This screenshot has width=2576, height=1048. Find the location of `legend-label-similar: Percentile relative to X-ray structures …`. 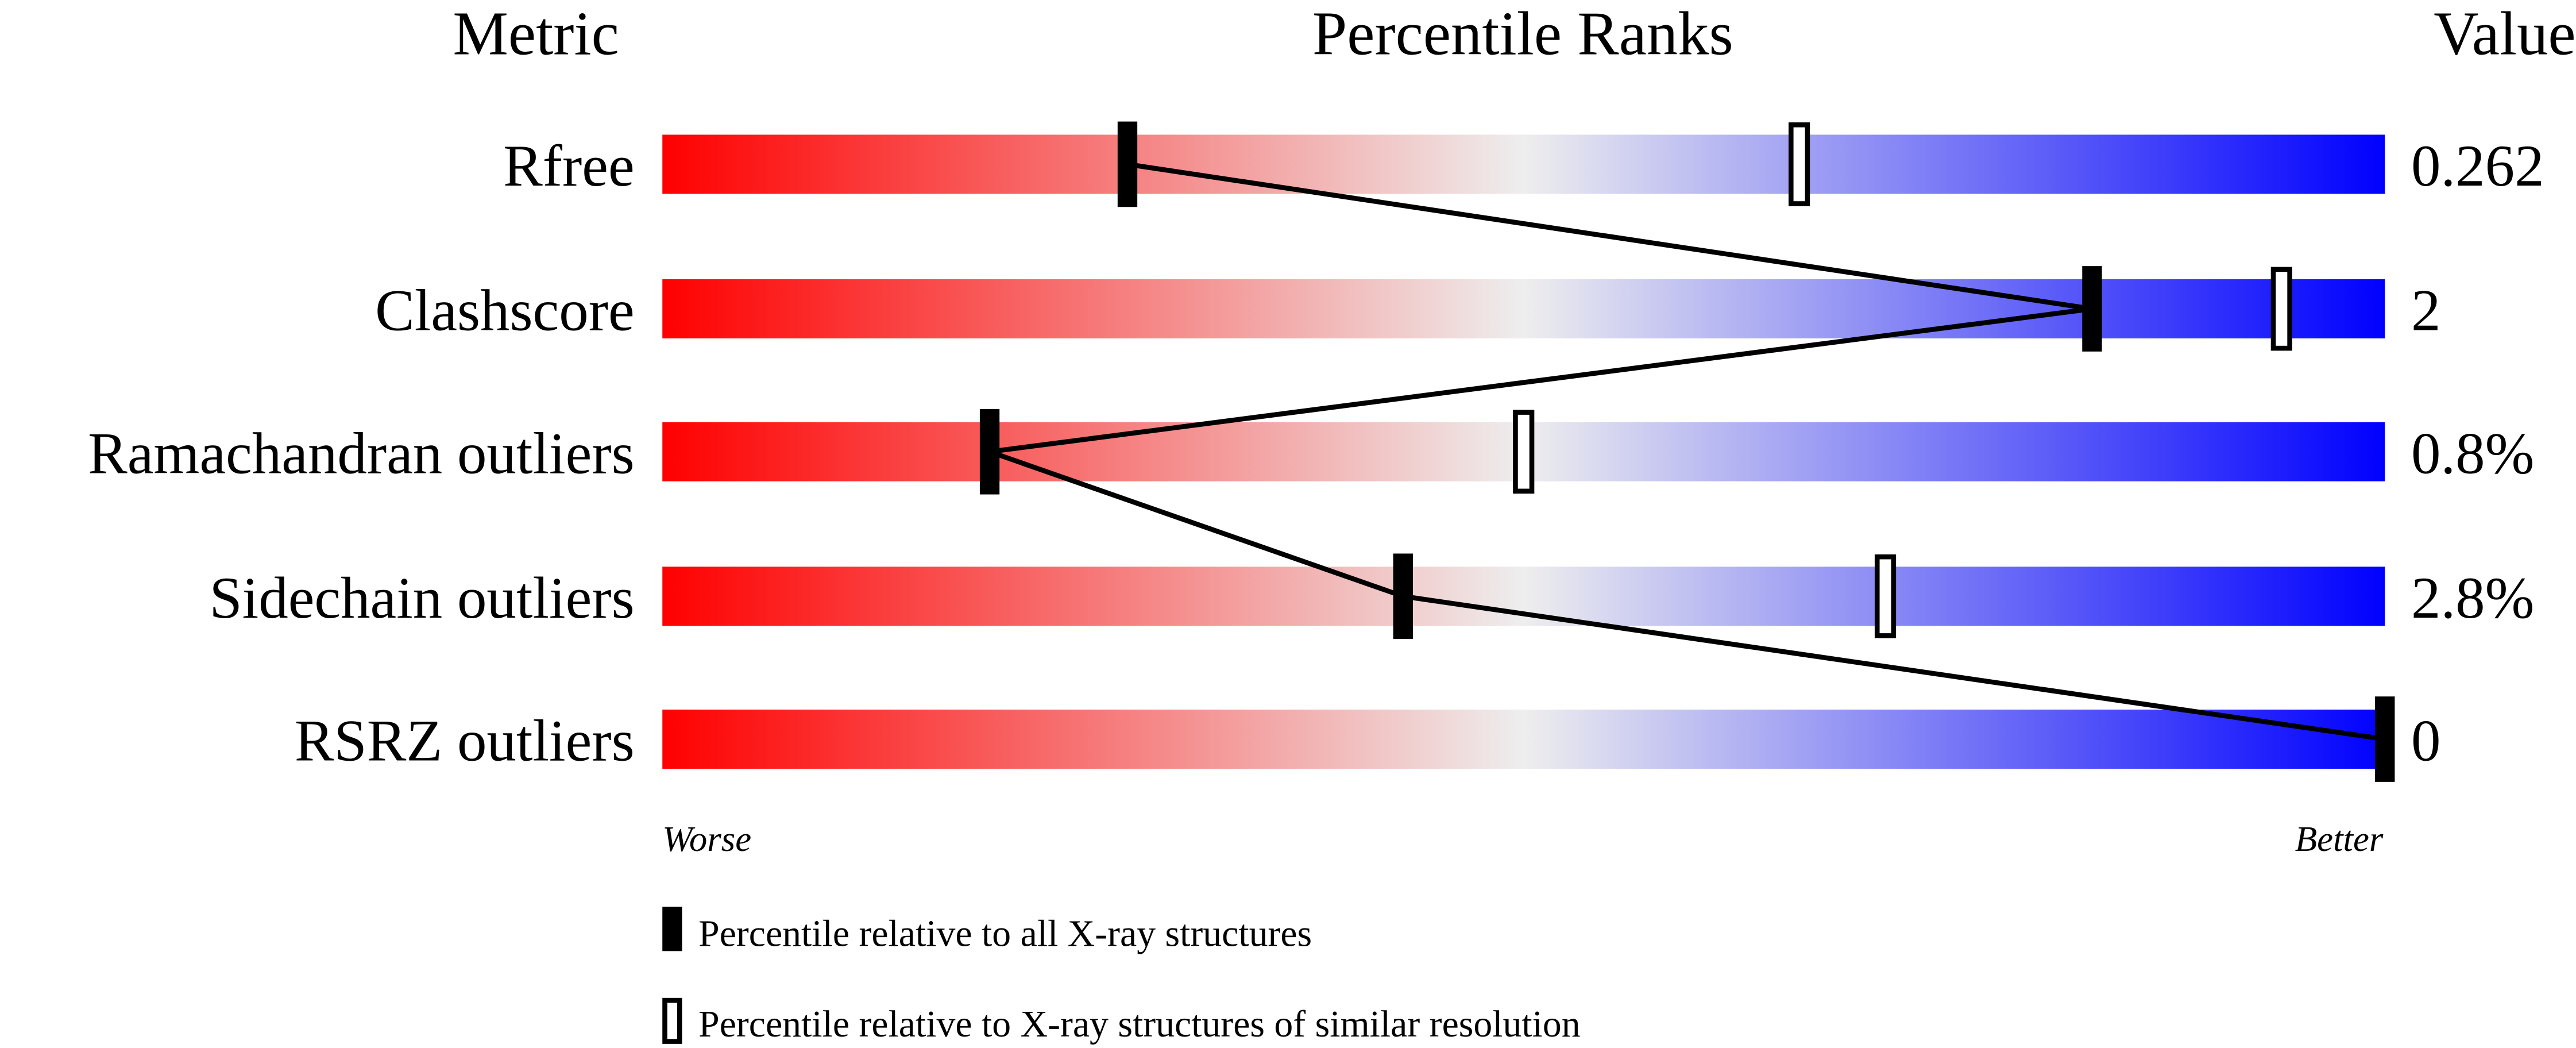

legend-label-similar: Percentile relative to X-ray structures … is located at coordinates (1139, 1024).